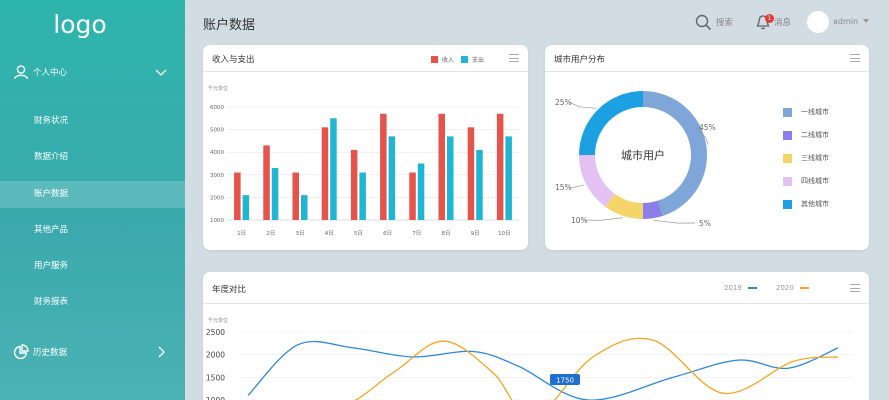 The width and height of the screenshot is (889, 400). I want to click on city-users-donut-chart: 45% 5% 10% 15% 25% 城市用户, so click(635, 159).